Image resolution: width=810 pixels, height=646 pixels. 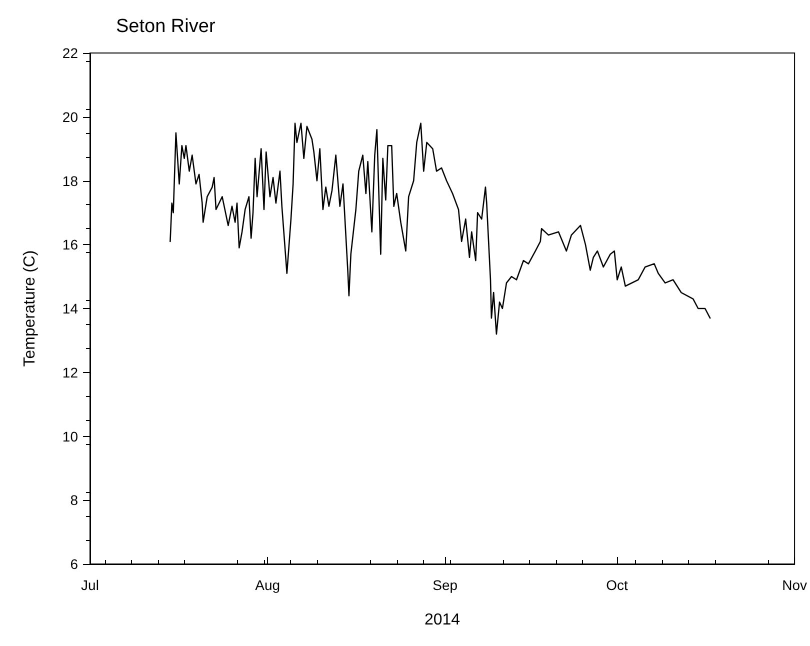 What do you see at coordinates (90, 585) in the screenshot?
I see `x-tick-label: Jul` at bounding box center [90, 585].